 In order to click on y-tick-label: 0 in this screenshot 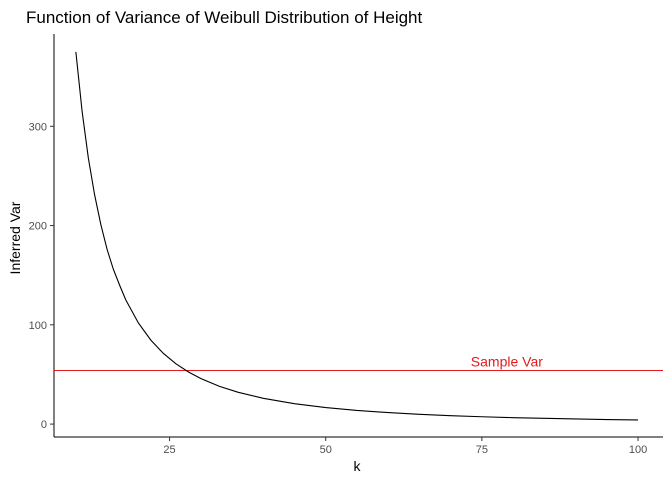, I will do `click(44, 425)`.